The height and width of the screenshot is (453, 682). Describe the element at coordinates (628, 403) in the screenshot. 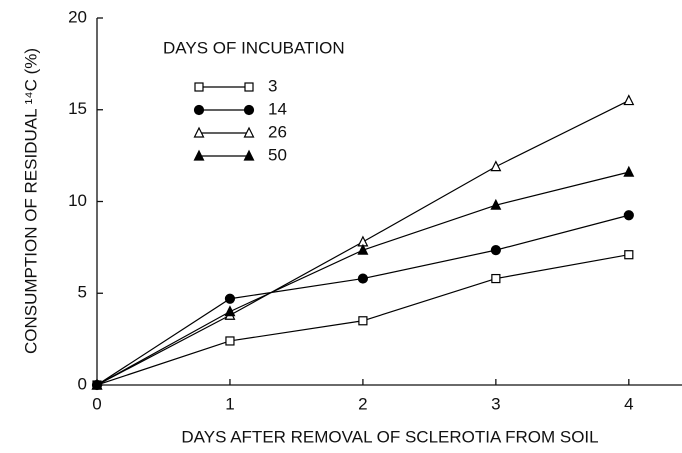

I see `x-tick-label: 4` at that location.